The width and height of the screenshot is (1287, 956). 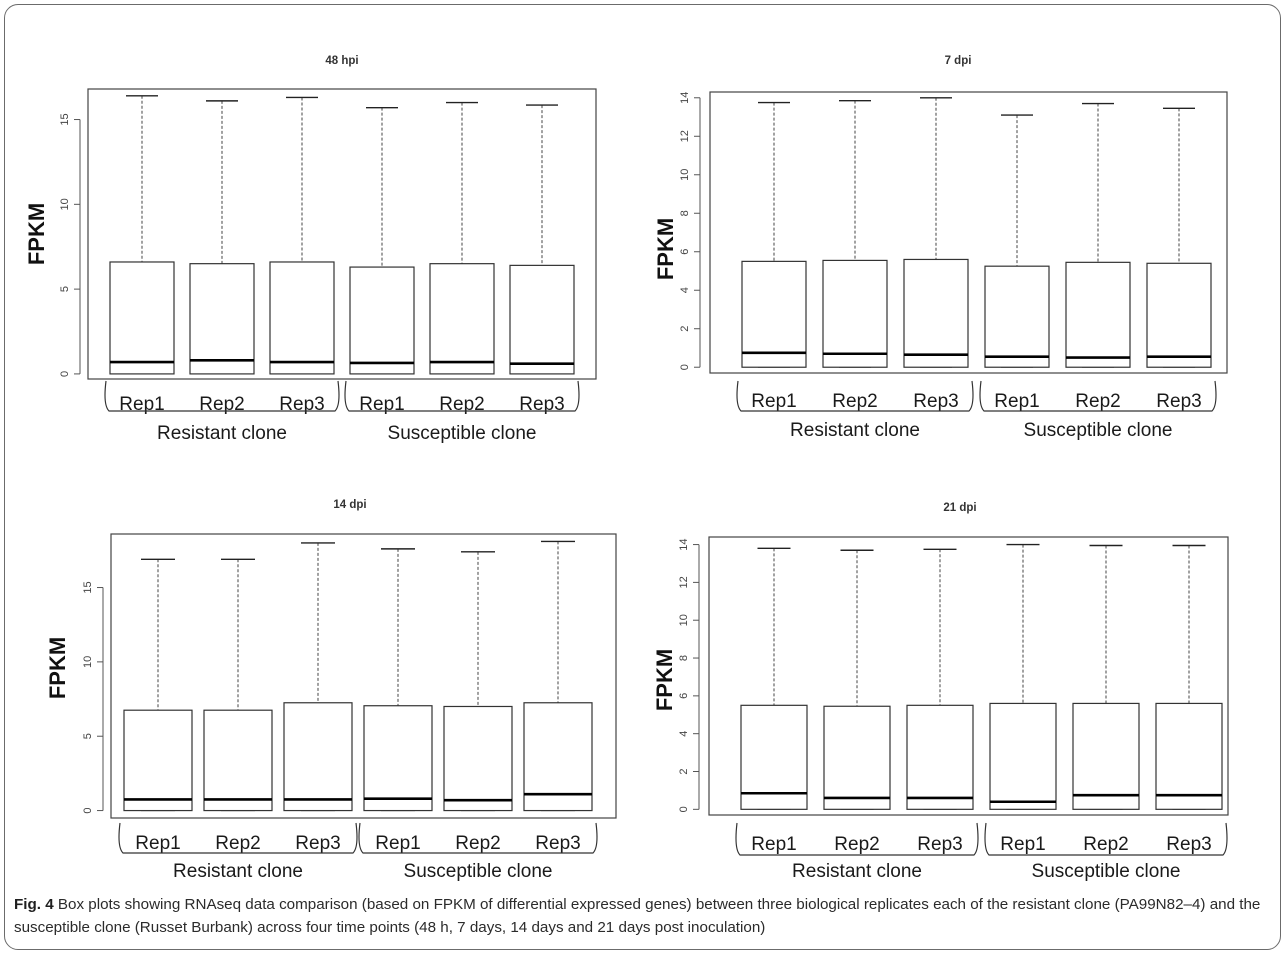 I want to click on panel-title: 14 dpi, so click(x=349, y=505).